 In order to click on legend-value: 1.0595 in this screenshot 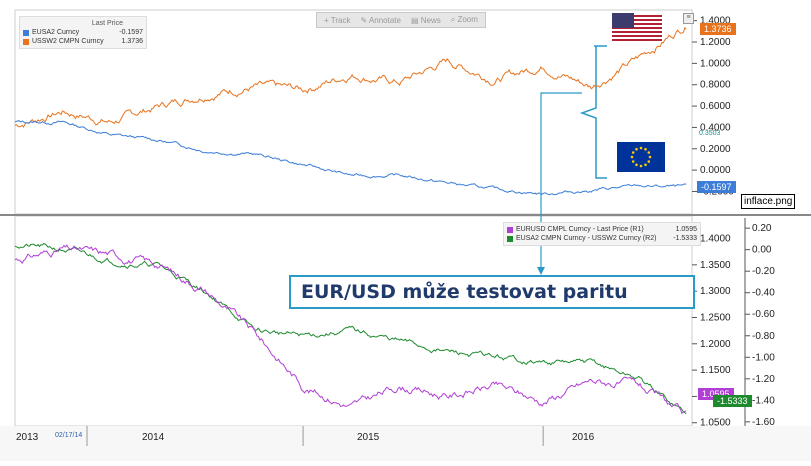, I will do `click(686, 229)`.